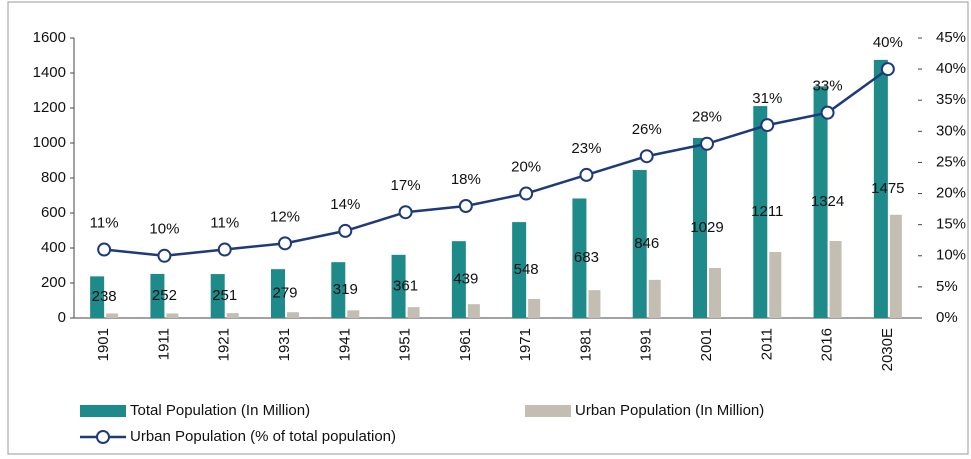  What do you see at coordinates (887, 188) in the screenshot?
I see `bar-value-label: 1475` at bounding box center [887, 188].